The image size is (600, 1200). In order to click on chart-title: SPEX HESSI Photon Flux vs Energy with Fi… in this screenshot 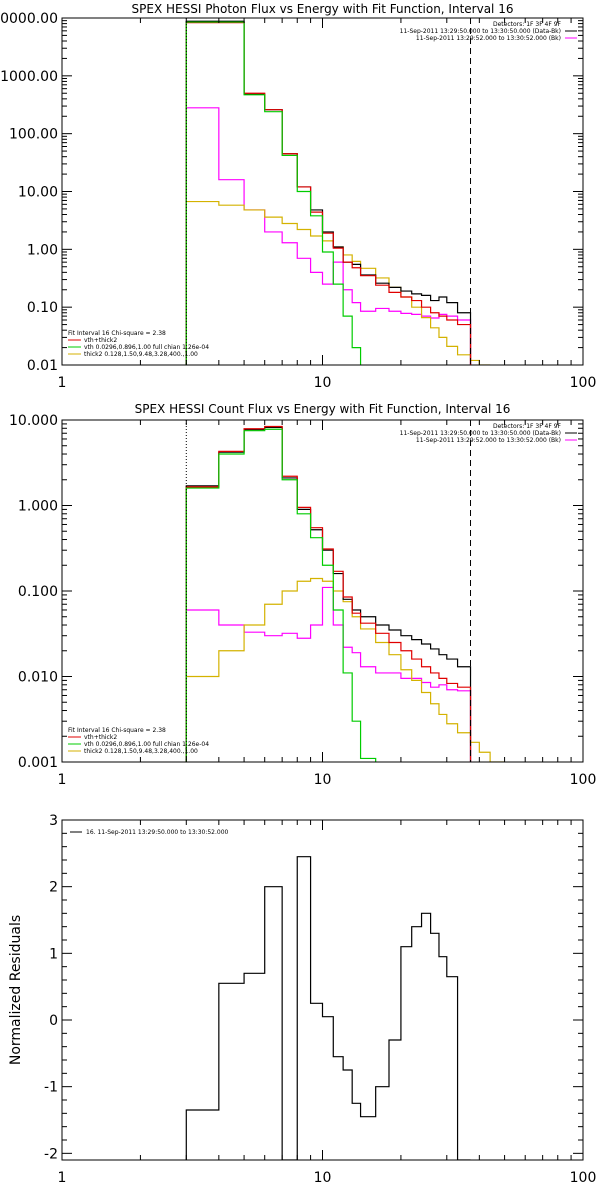, I will do `click(323, 9)`.